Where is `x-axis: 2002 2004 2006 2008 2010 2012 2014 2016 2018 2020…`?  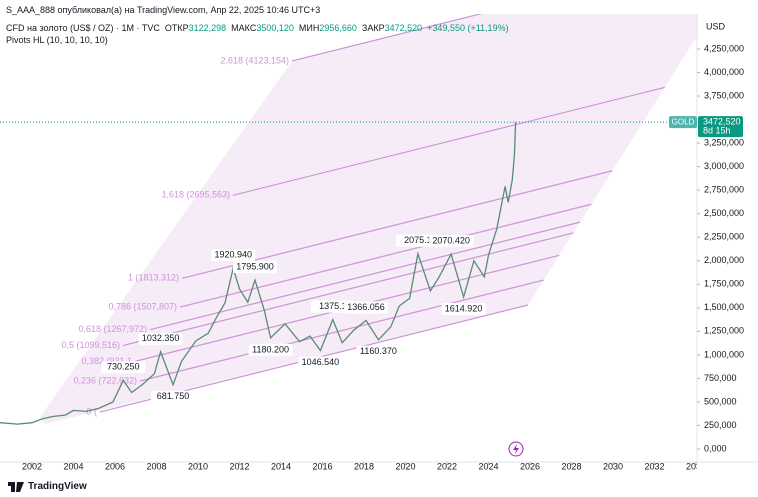 x-axis: 2002 2004 2006 2008 2010 2012 2014 2016 2018 2020… is located at coordinates (364, 466).